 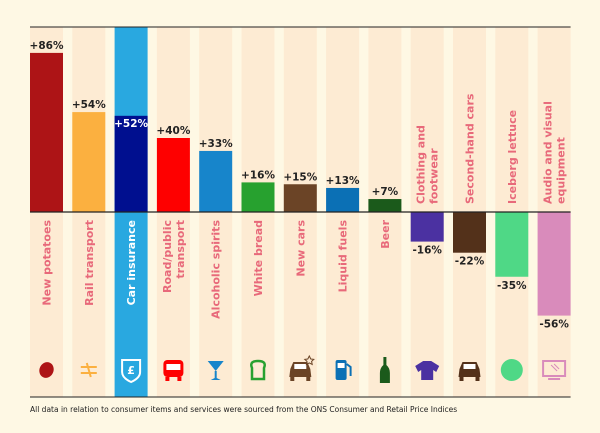 What do you see at coordinates (470, 148) in the screenshot?
I see `category-label: Second-hand cars` at bounding box center [470, 148].